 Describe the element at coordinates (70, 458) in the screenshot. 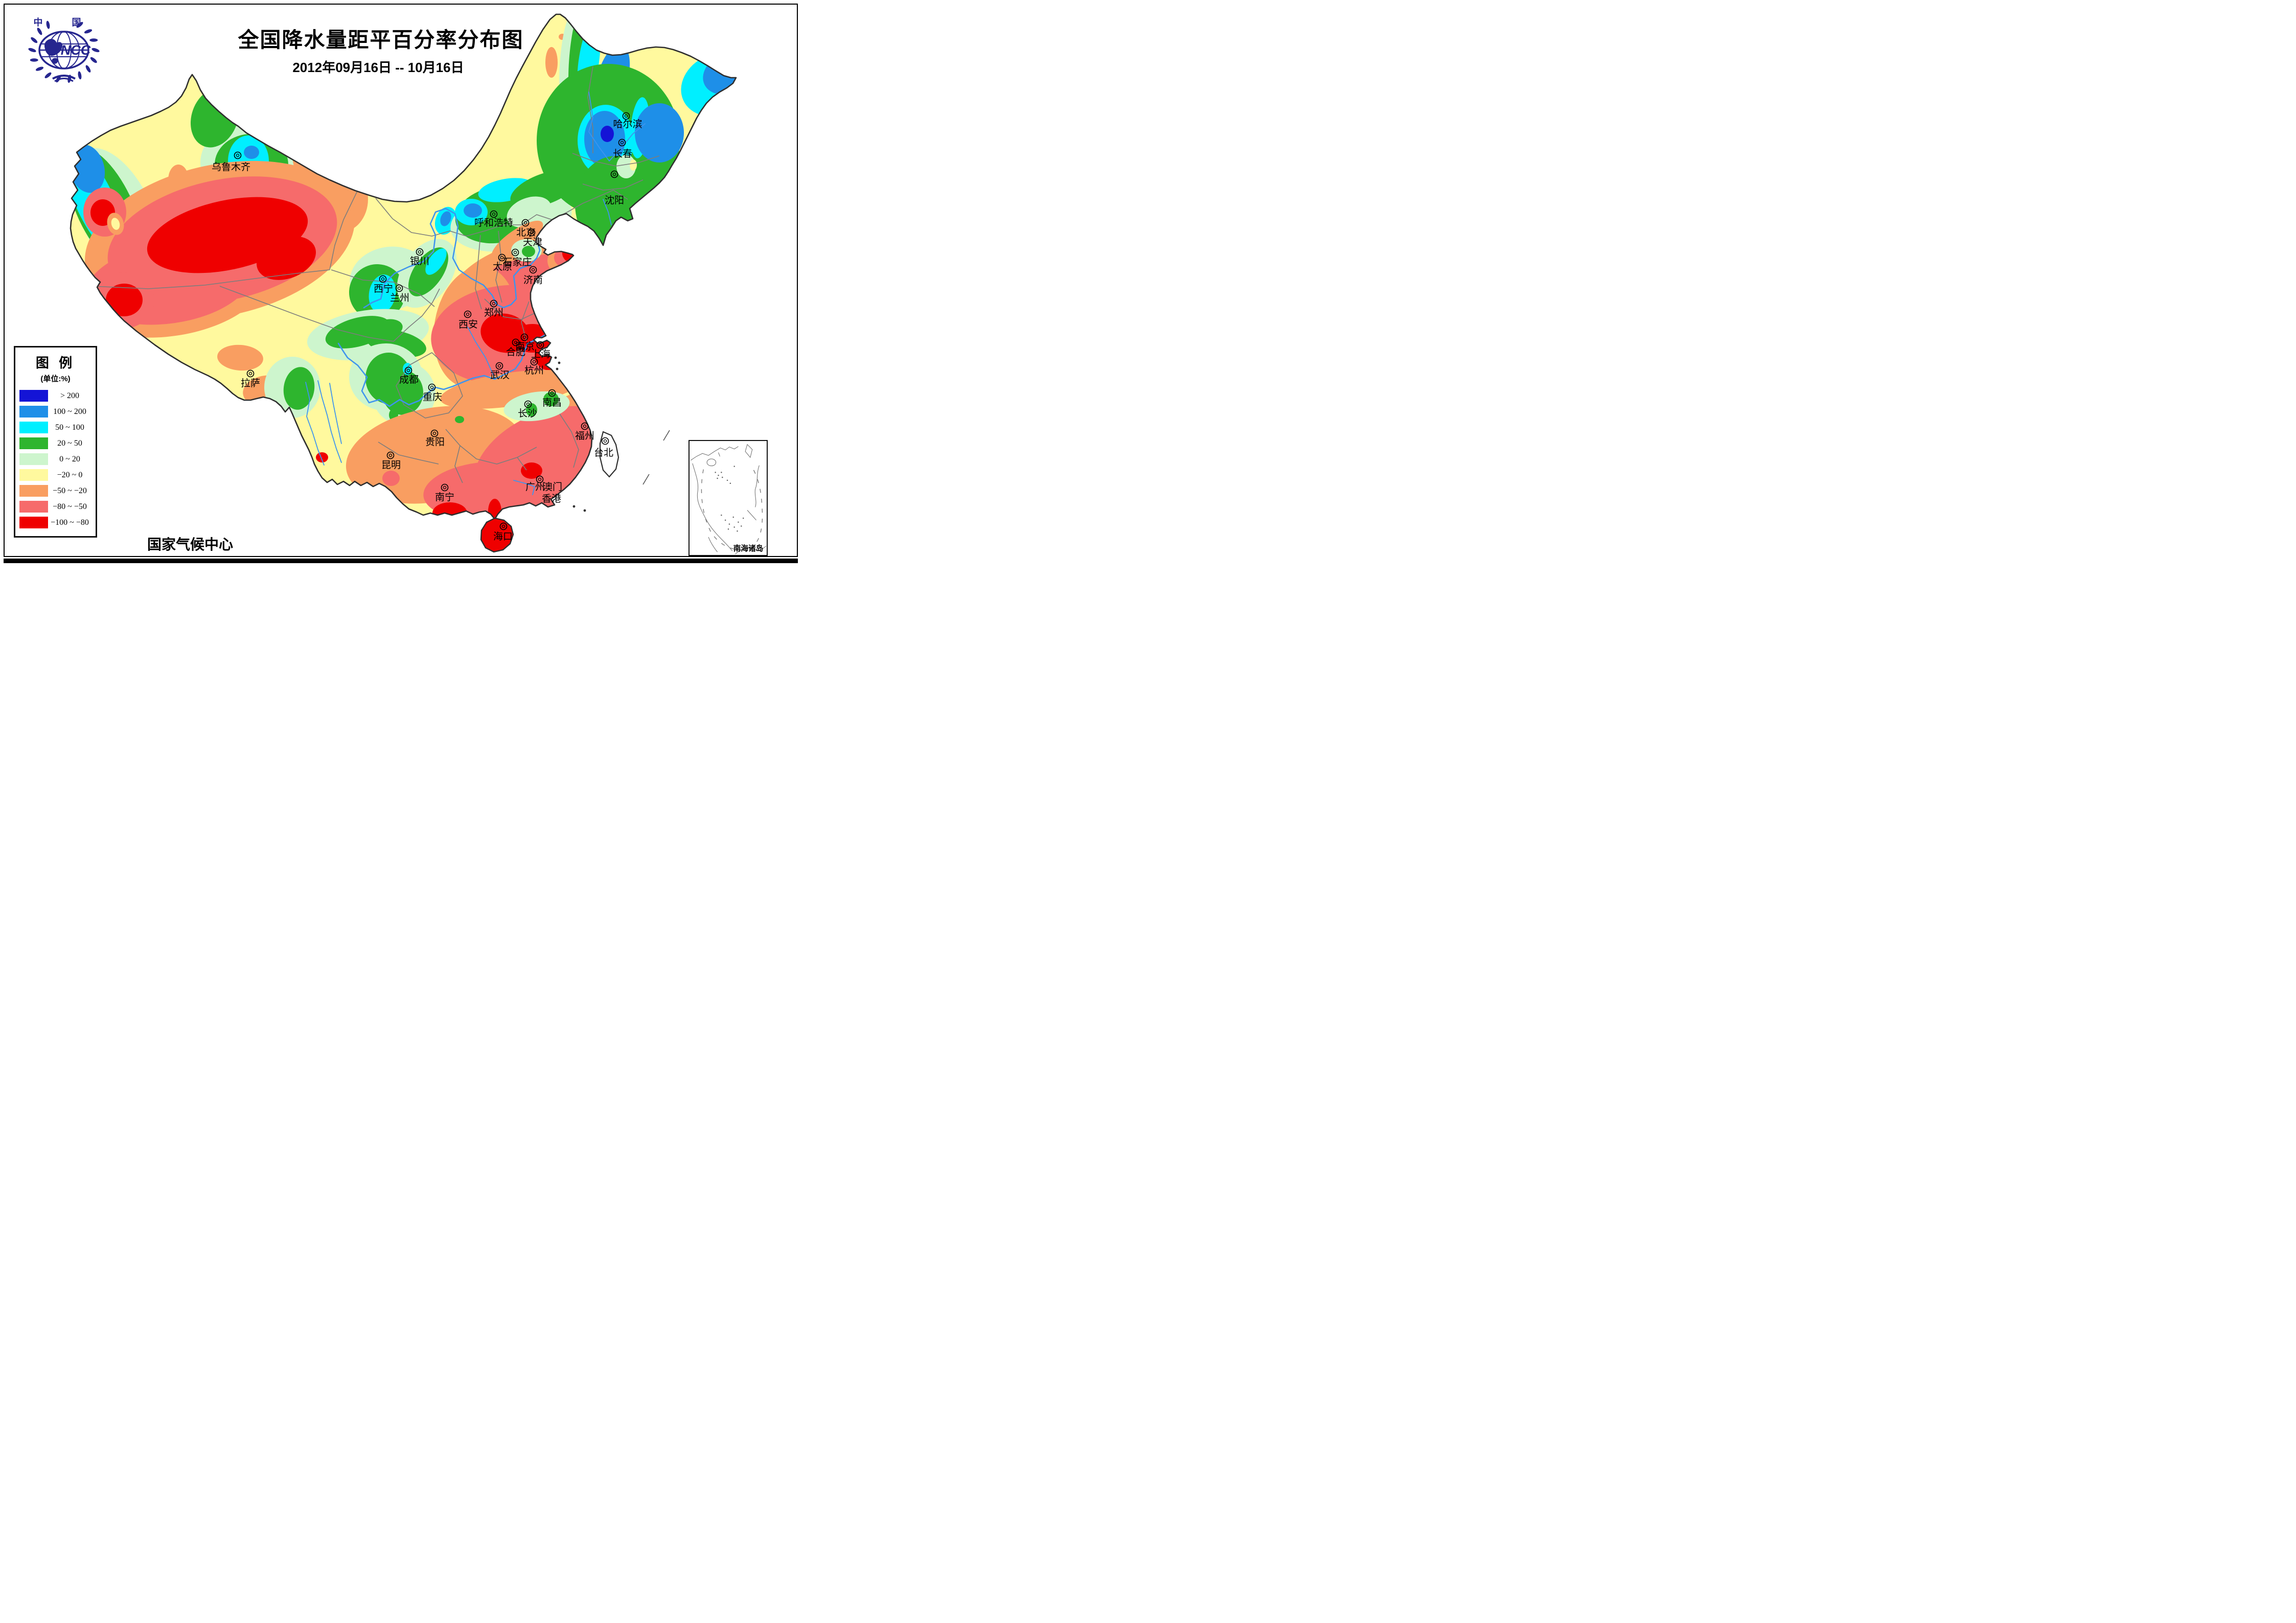

I see `legend-range-label: 0 ~ 20` at that location.